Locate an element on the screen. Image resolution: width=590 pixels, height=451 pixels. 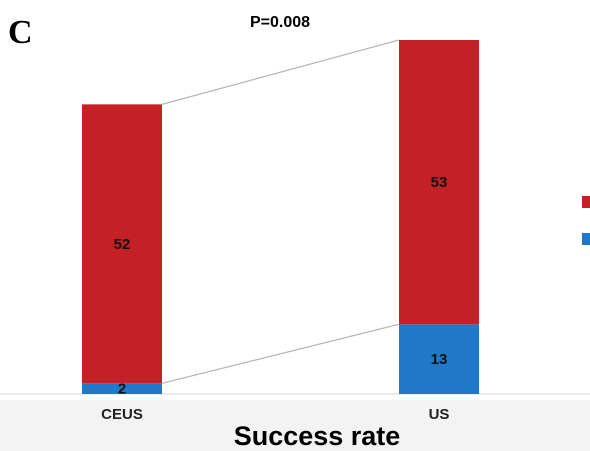
x-tick-label-ceus: CEUS is located at coordinates (122, 414).